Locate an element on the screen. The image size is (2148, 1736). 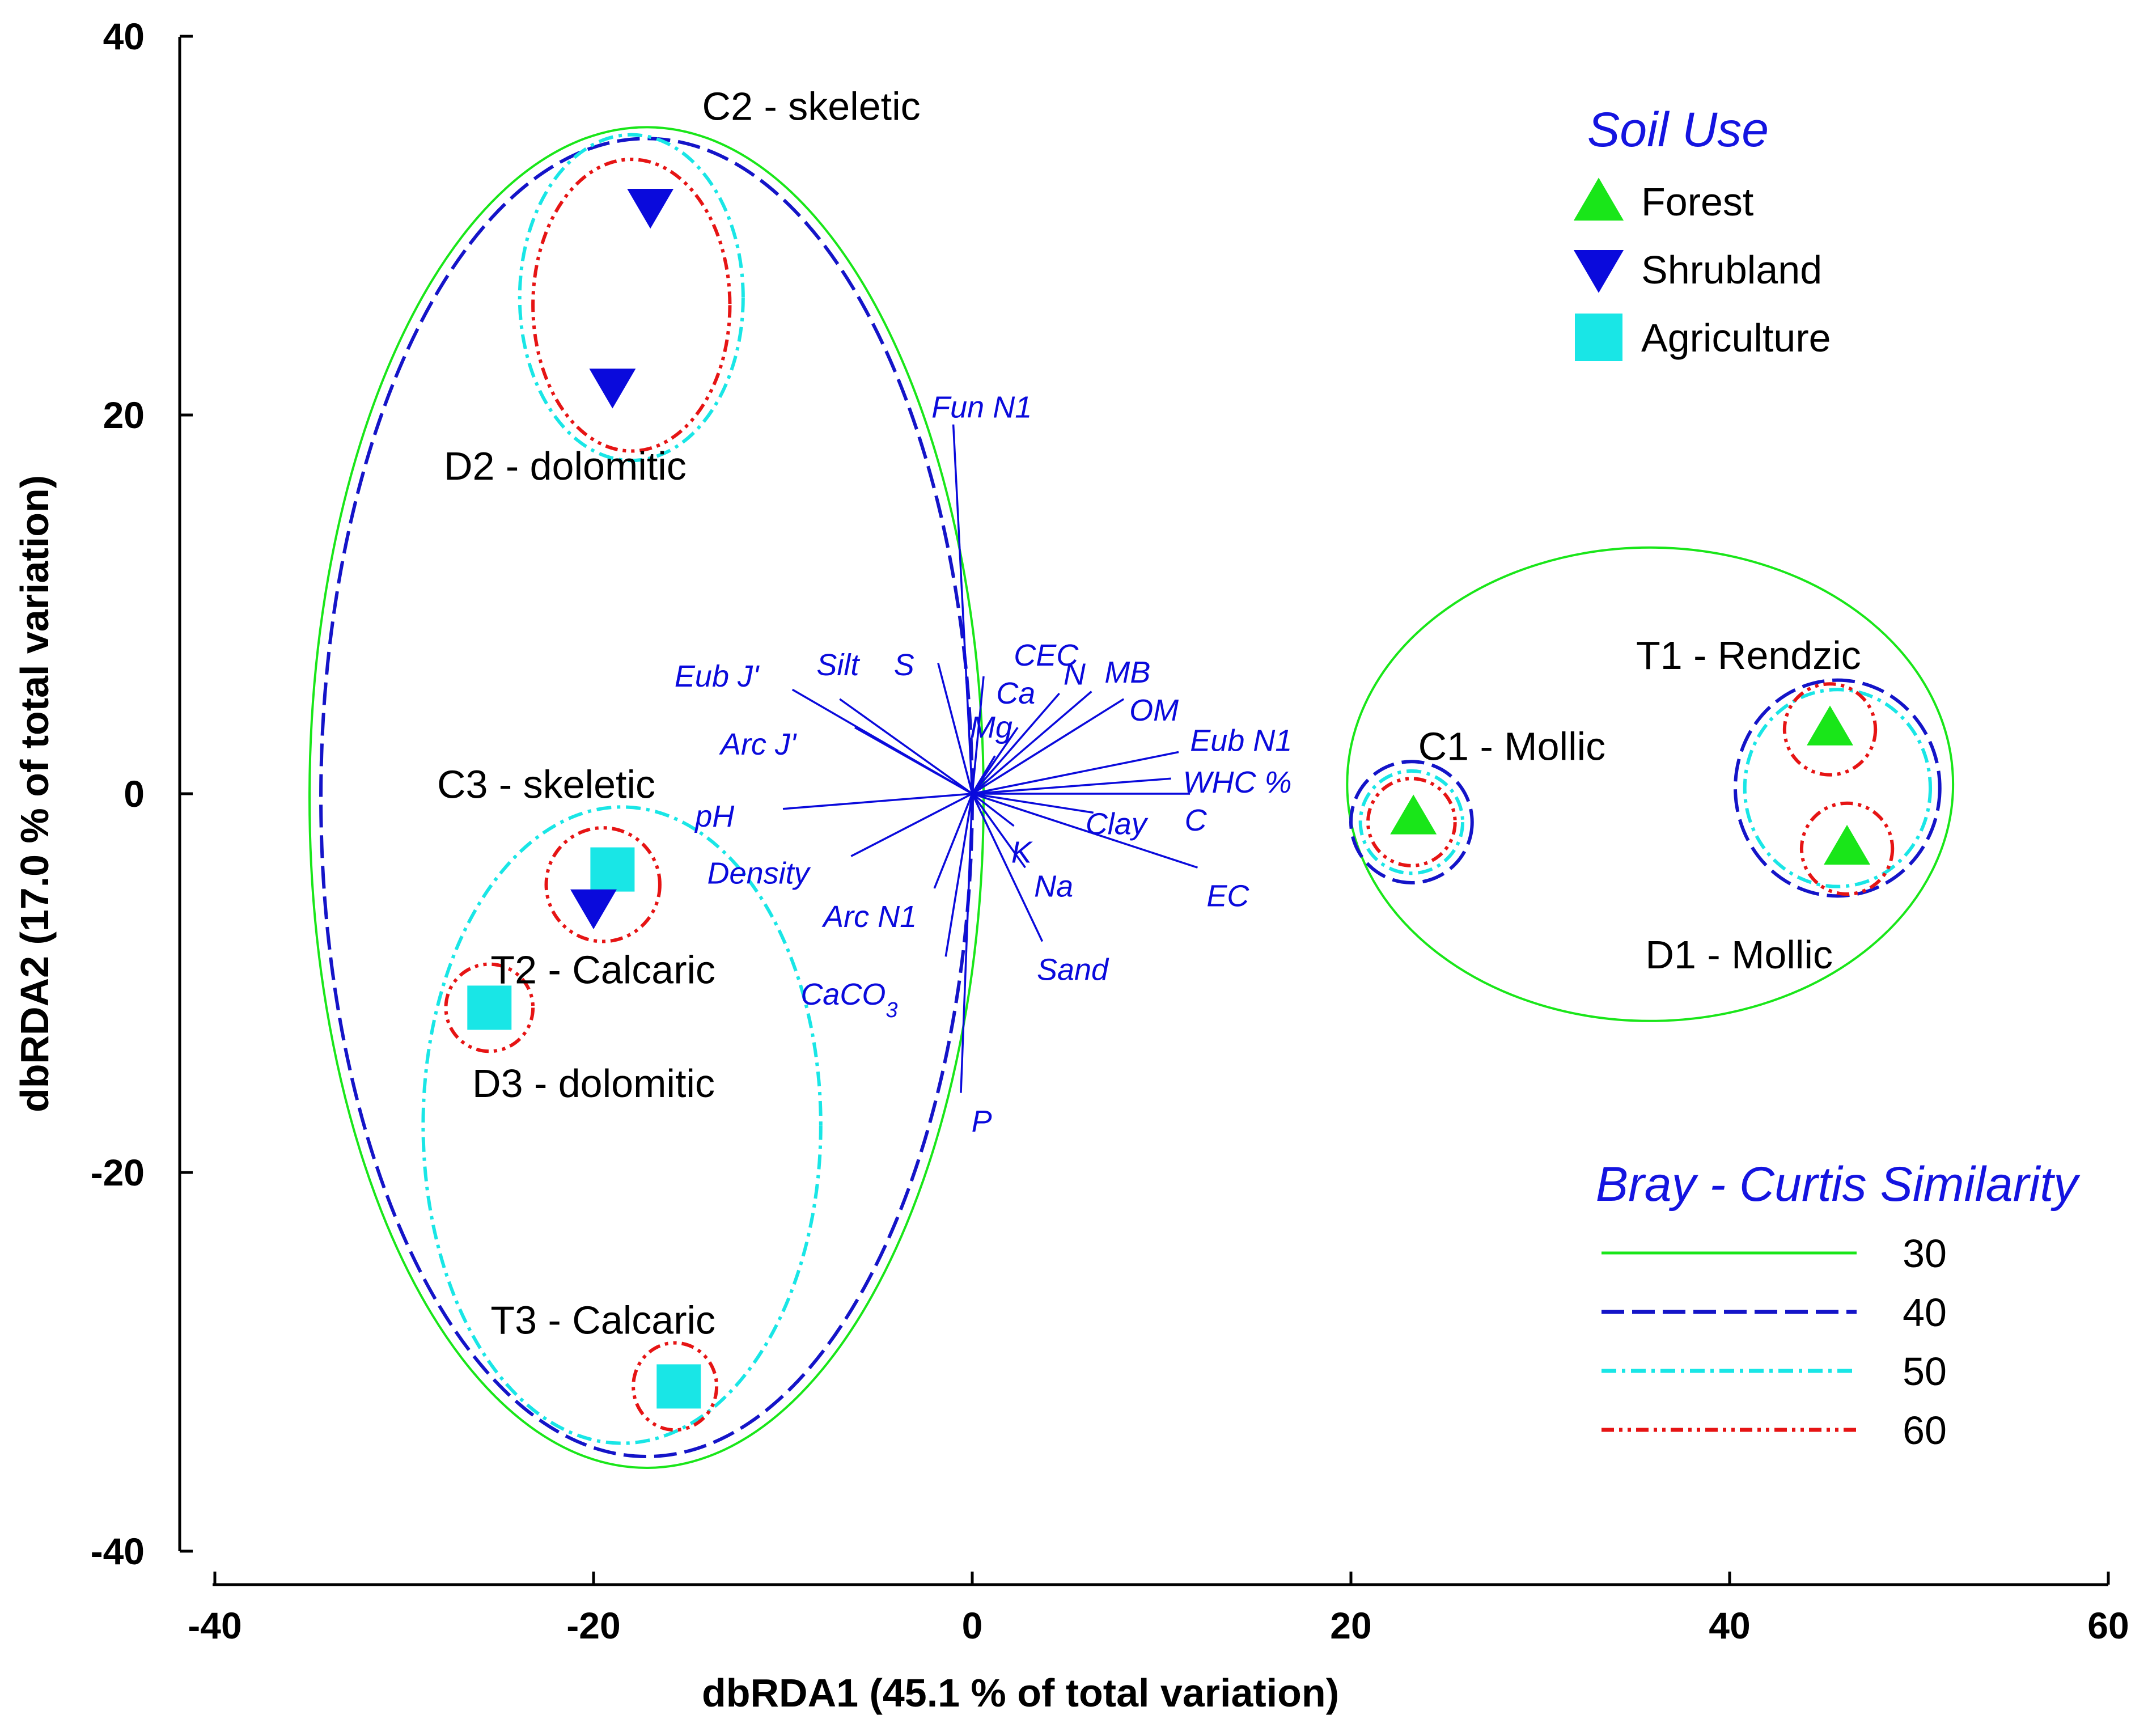
vector-ph is located at coordinates (877, 802).